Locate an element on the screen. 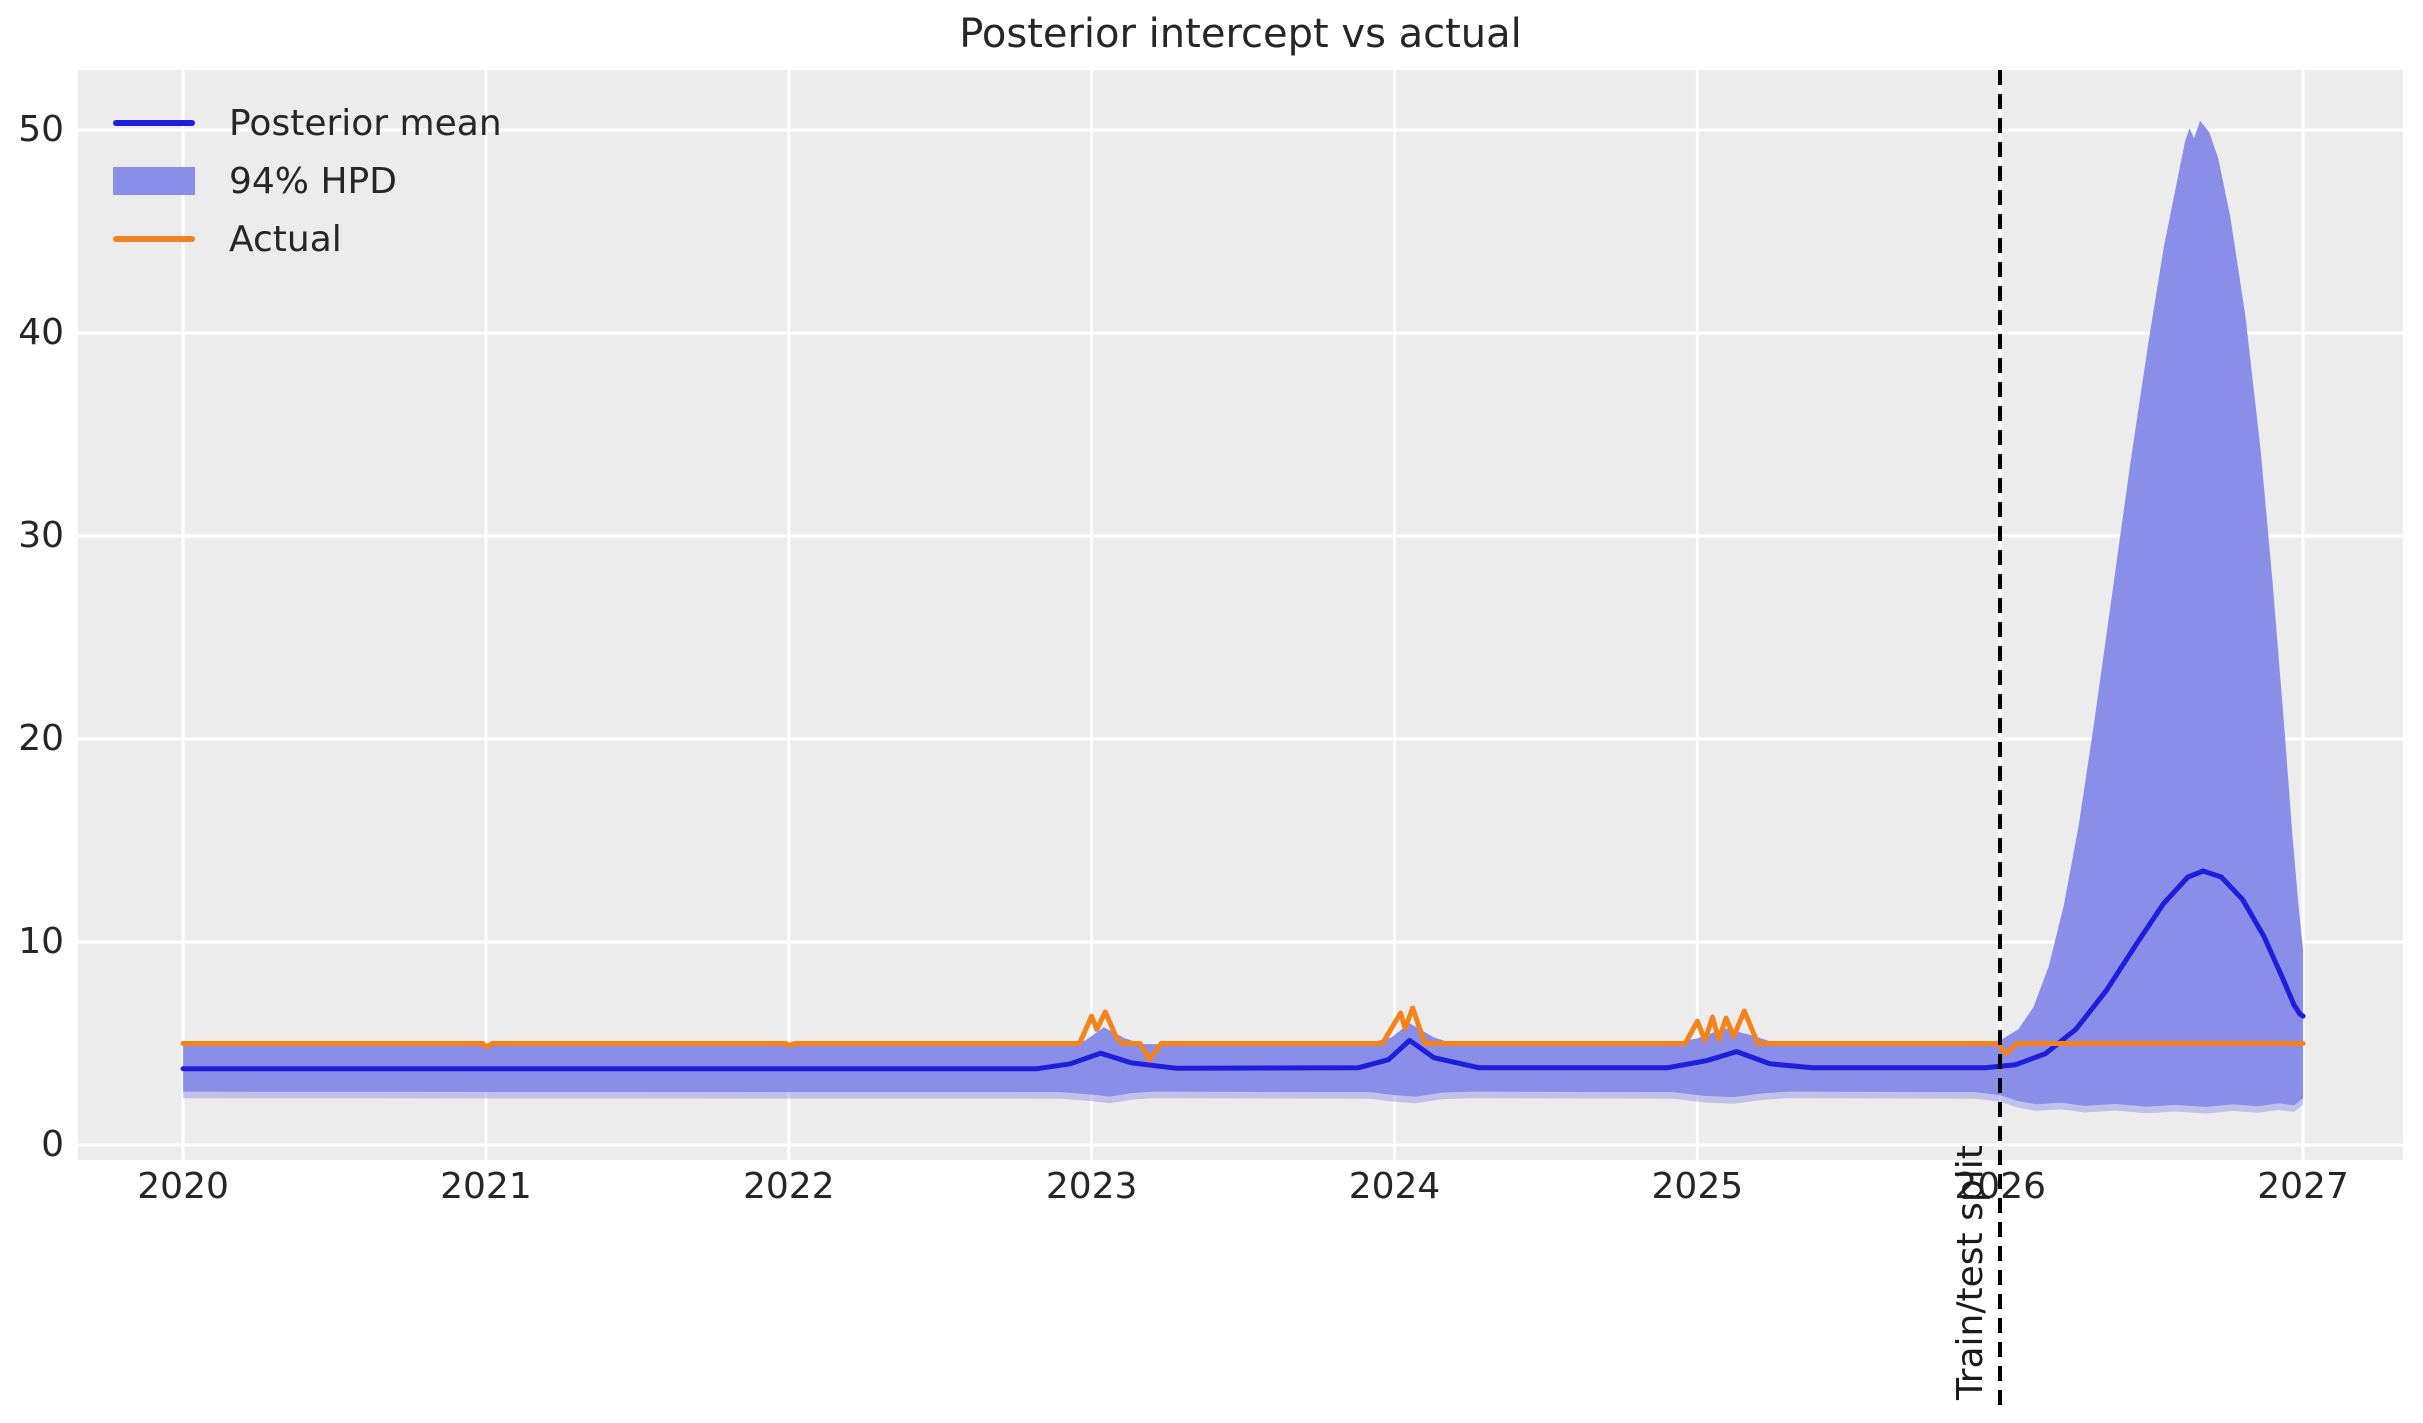 This screenshot has width=2423, height=1423. x-tick-label: 2023 is located at coordinates (1091, 1186).